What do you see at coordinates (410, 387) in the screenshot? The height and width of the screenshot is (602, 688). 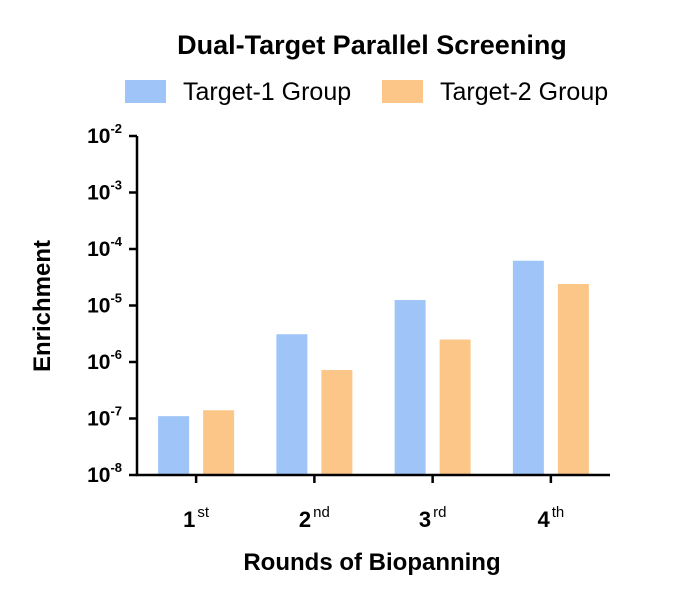 I see `bar-series1-cat3` at bounding box center [410, 387].